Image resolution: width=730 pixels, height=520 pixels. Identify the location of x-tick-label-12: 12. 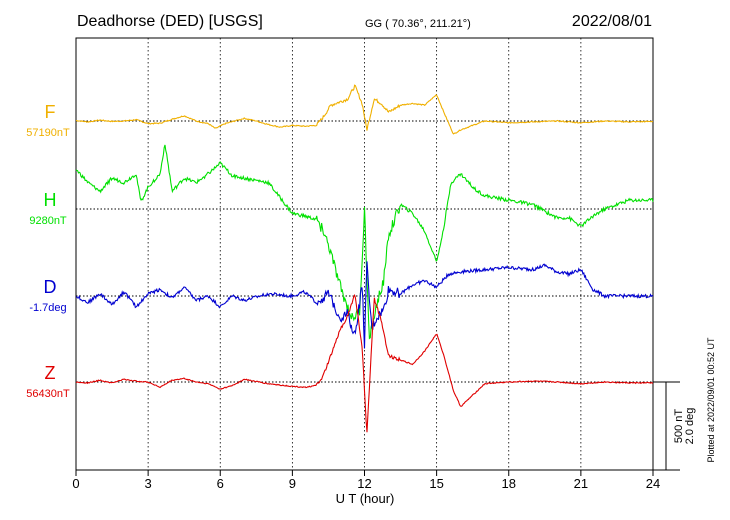
(364, 483).